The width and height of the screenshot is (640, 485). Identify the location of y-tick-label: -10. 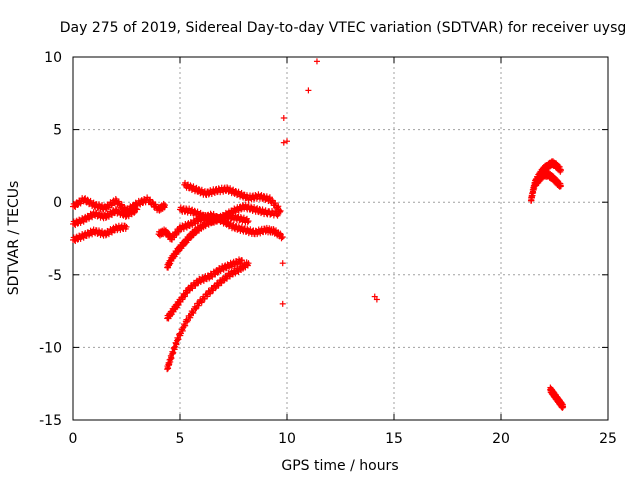
(50, 348).